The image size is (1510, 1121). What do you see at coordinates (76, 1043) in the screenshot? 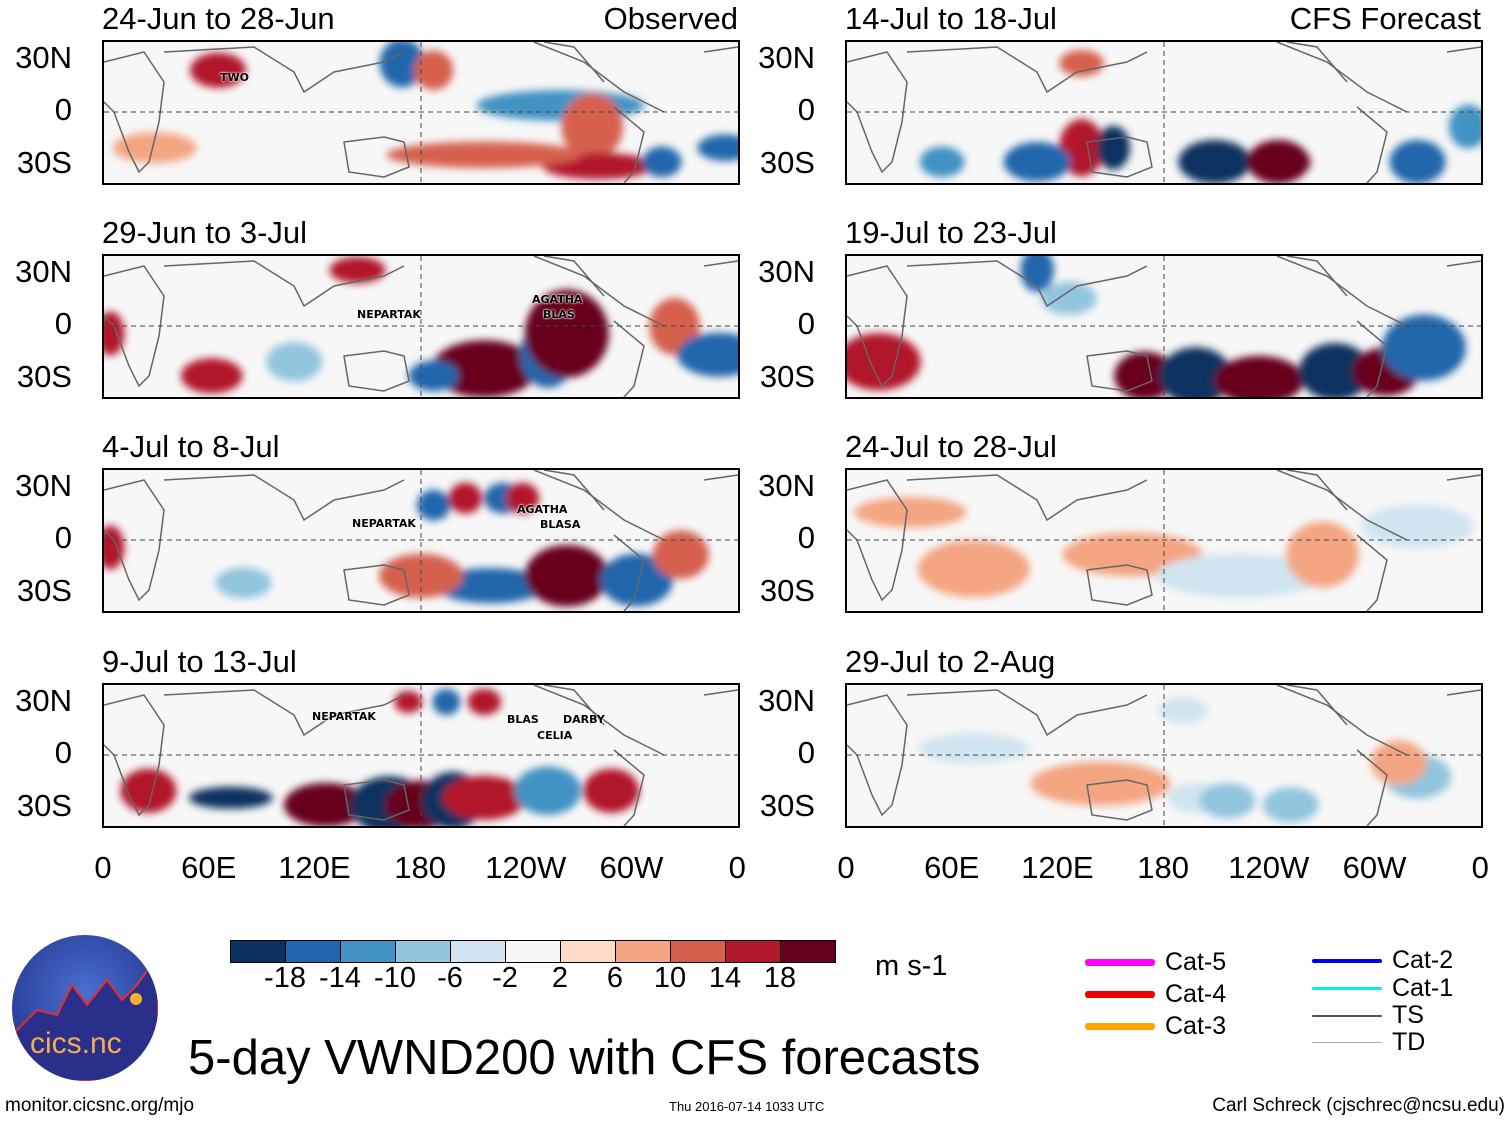
I see `logo-text: cics.nc` at bounding box center [76, 1043].